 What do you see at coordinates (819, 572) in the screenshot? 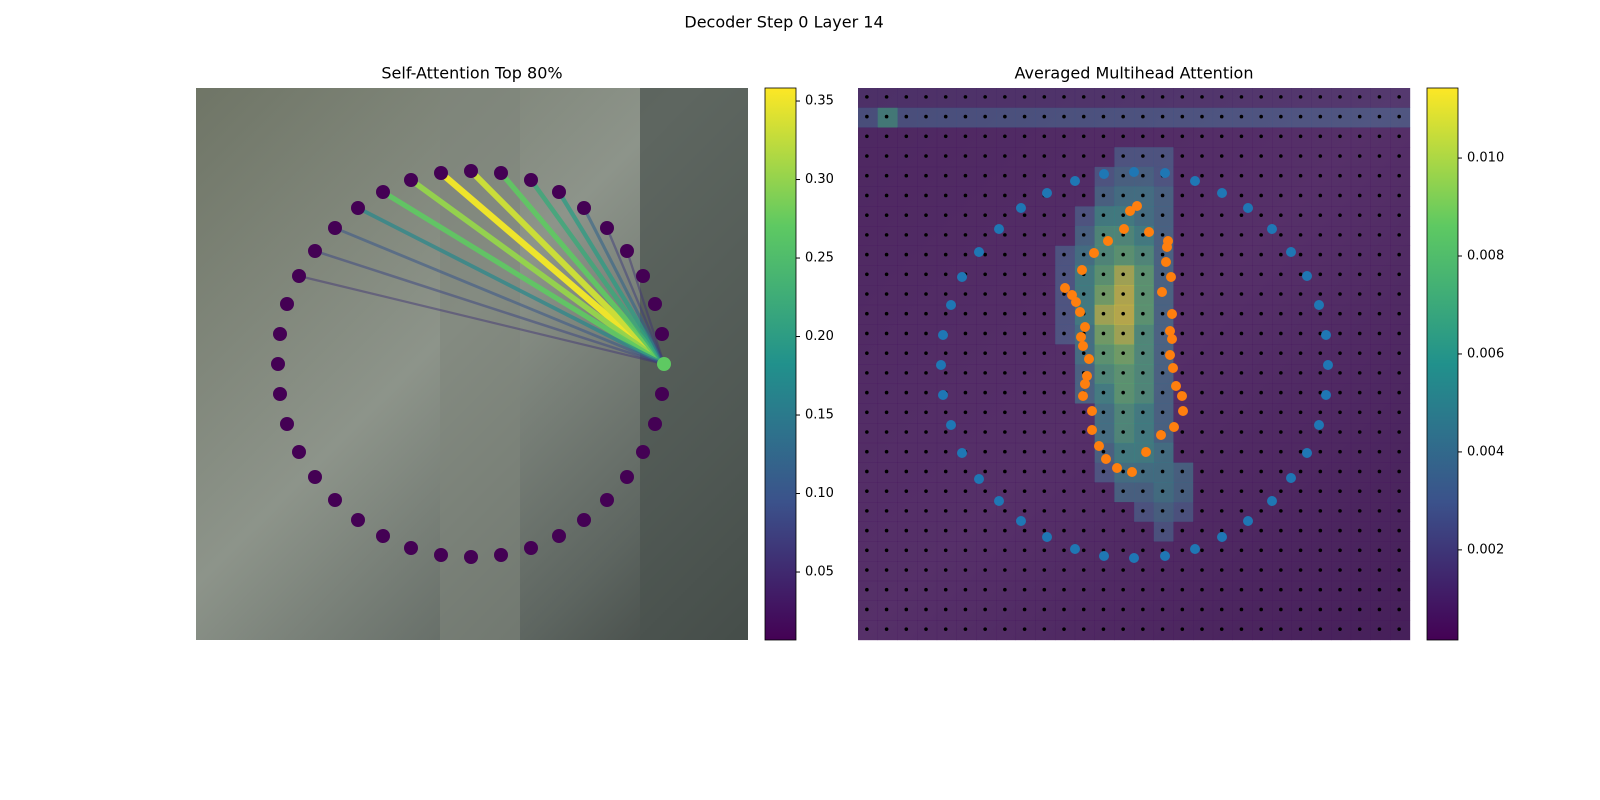
I see `colorbar-tick-label: 0.05` at bounding box center [819, 572].